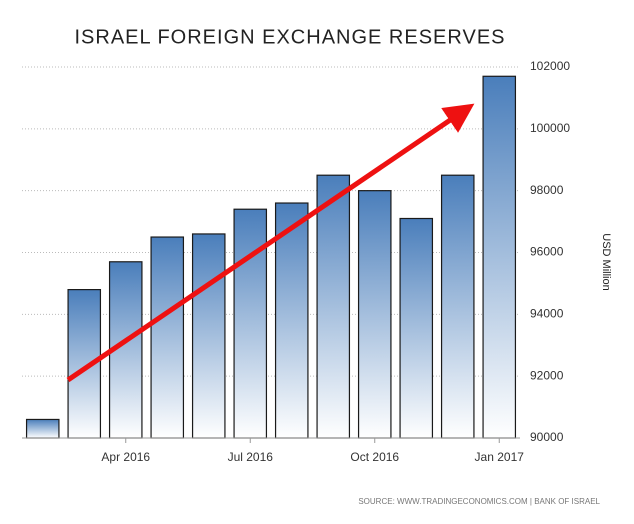 This screenshot has width=634, height=524. Describe the element at coordinates (125, 457) in the screenshot. I see `x-tick-label: Apr 2016` at that location.